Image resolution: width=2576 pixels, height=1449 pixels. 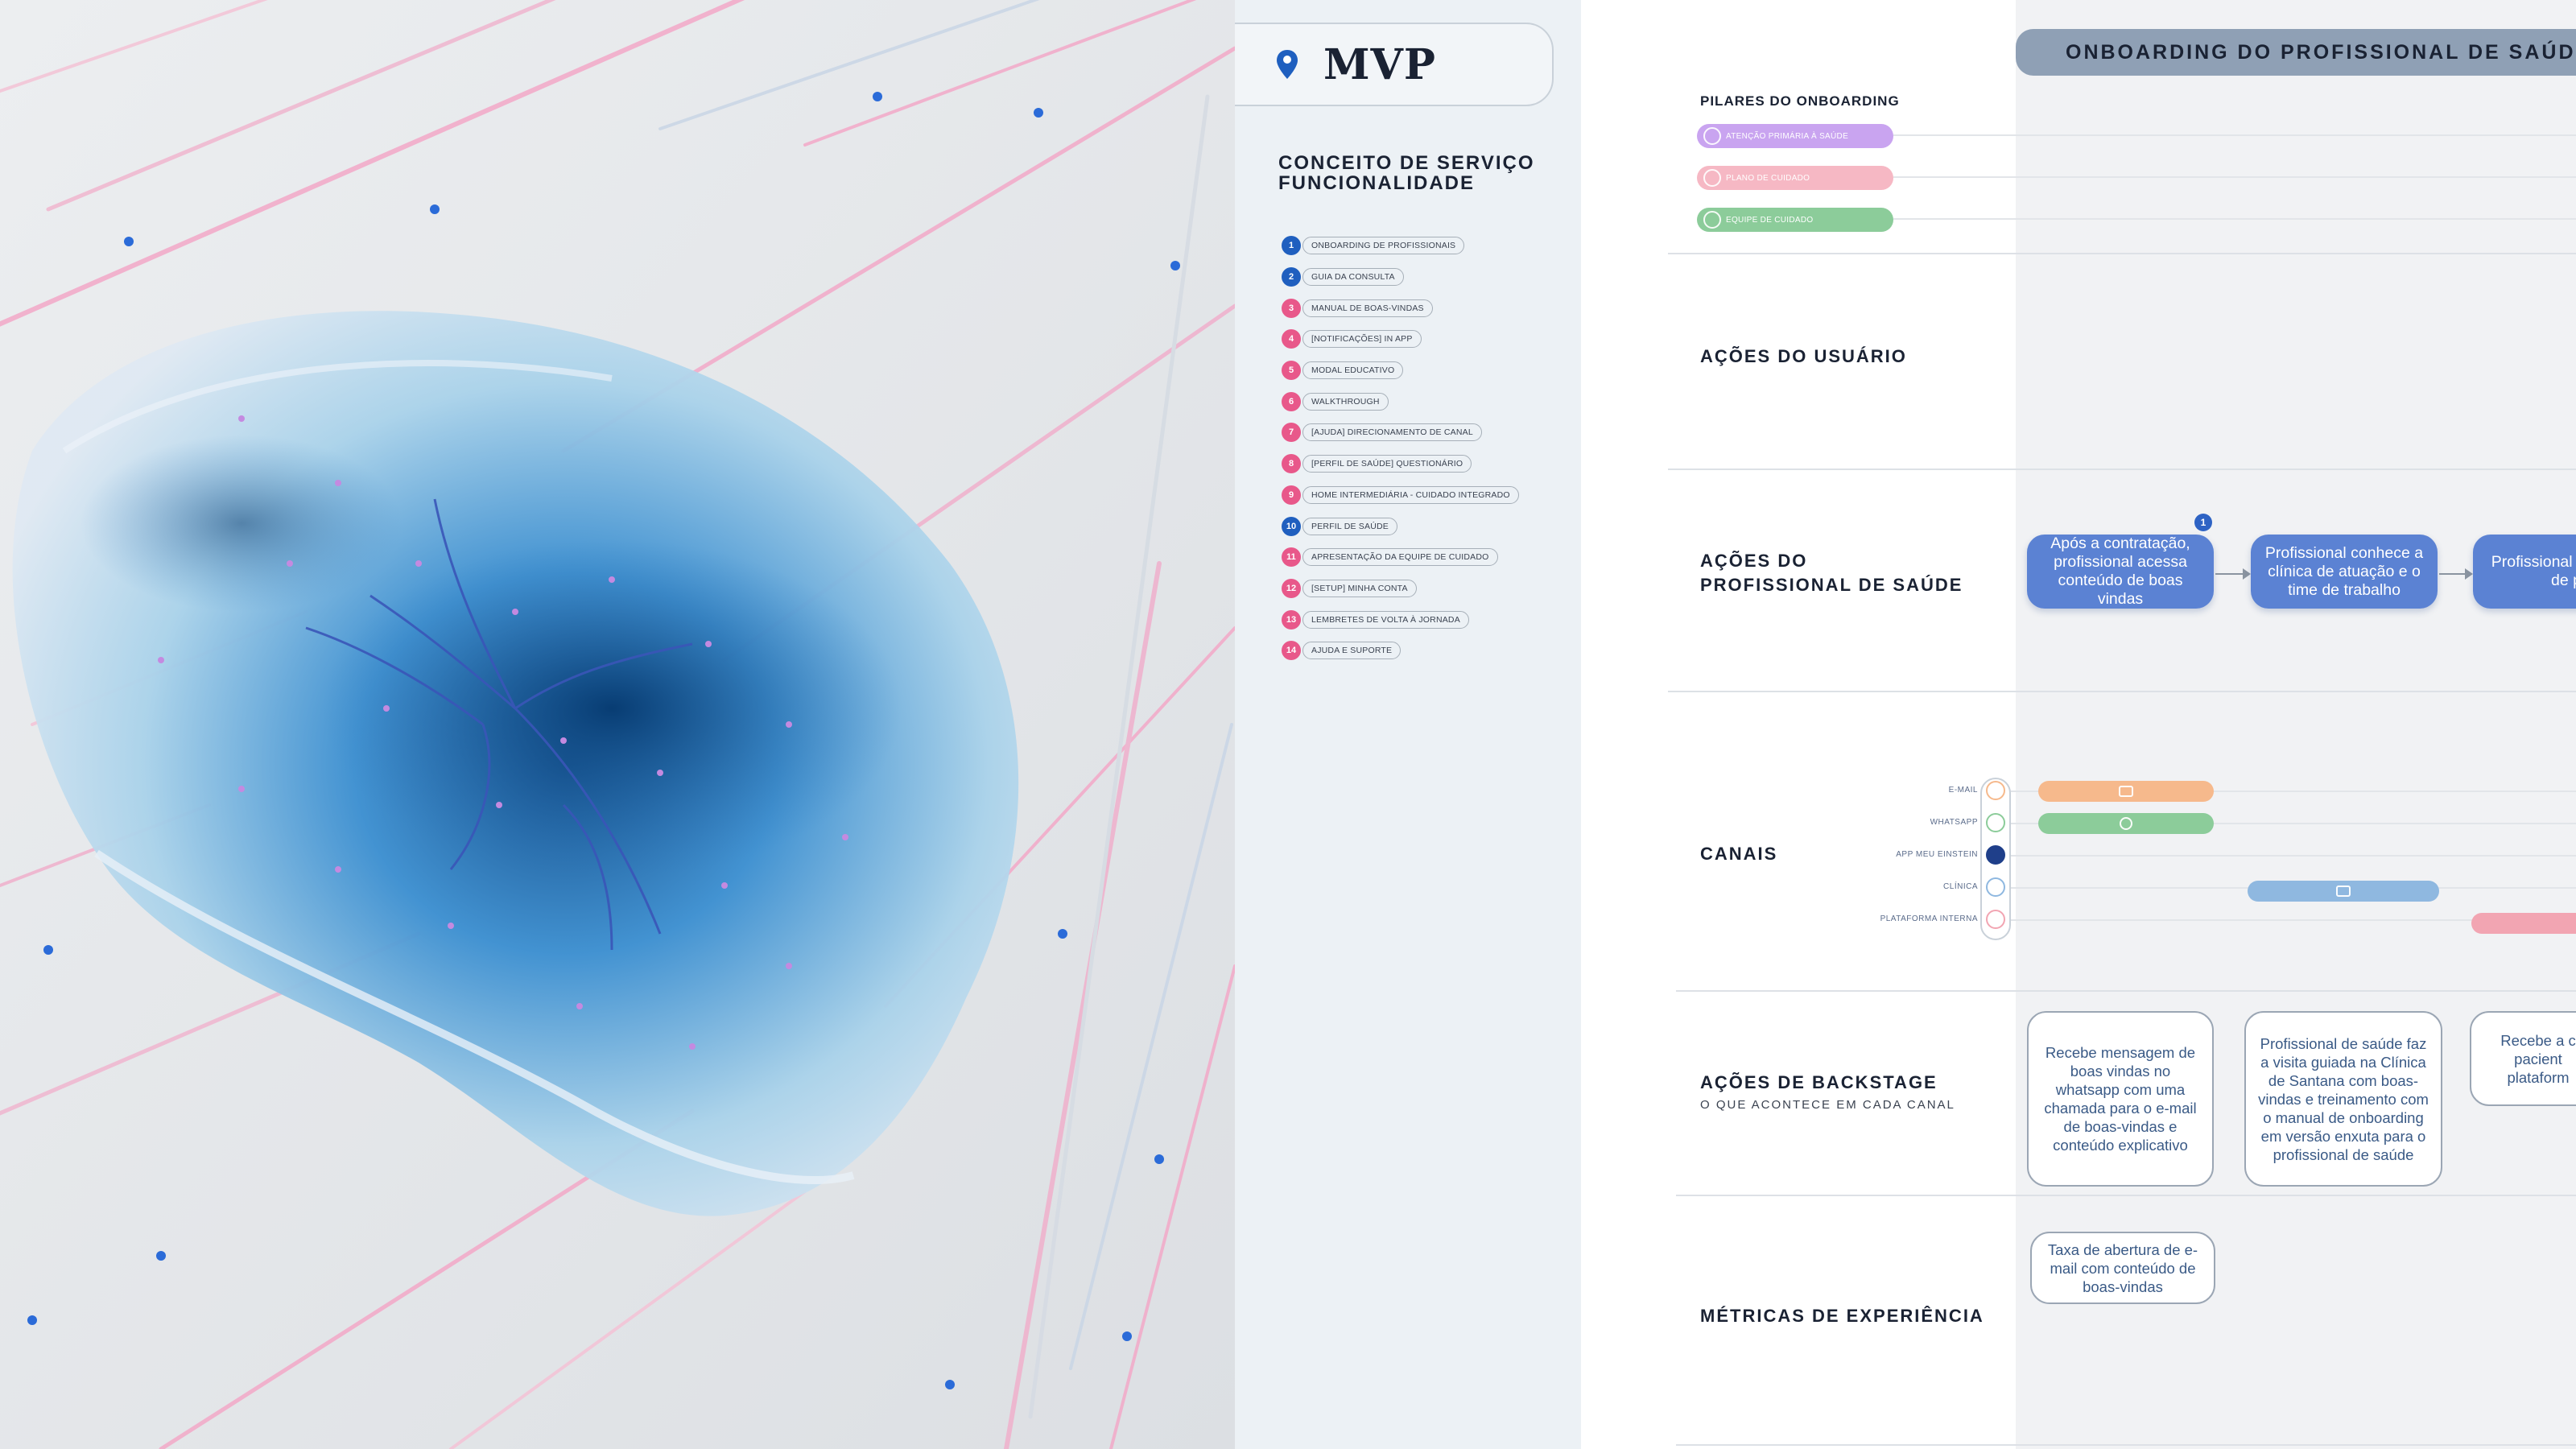 What do you see at coordinates (1712, 136) in the screenshot?
I see `heart-icon` at bounding box center [1712, 136].